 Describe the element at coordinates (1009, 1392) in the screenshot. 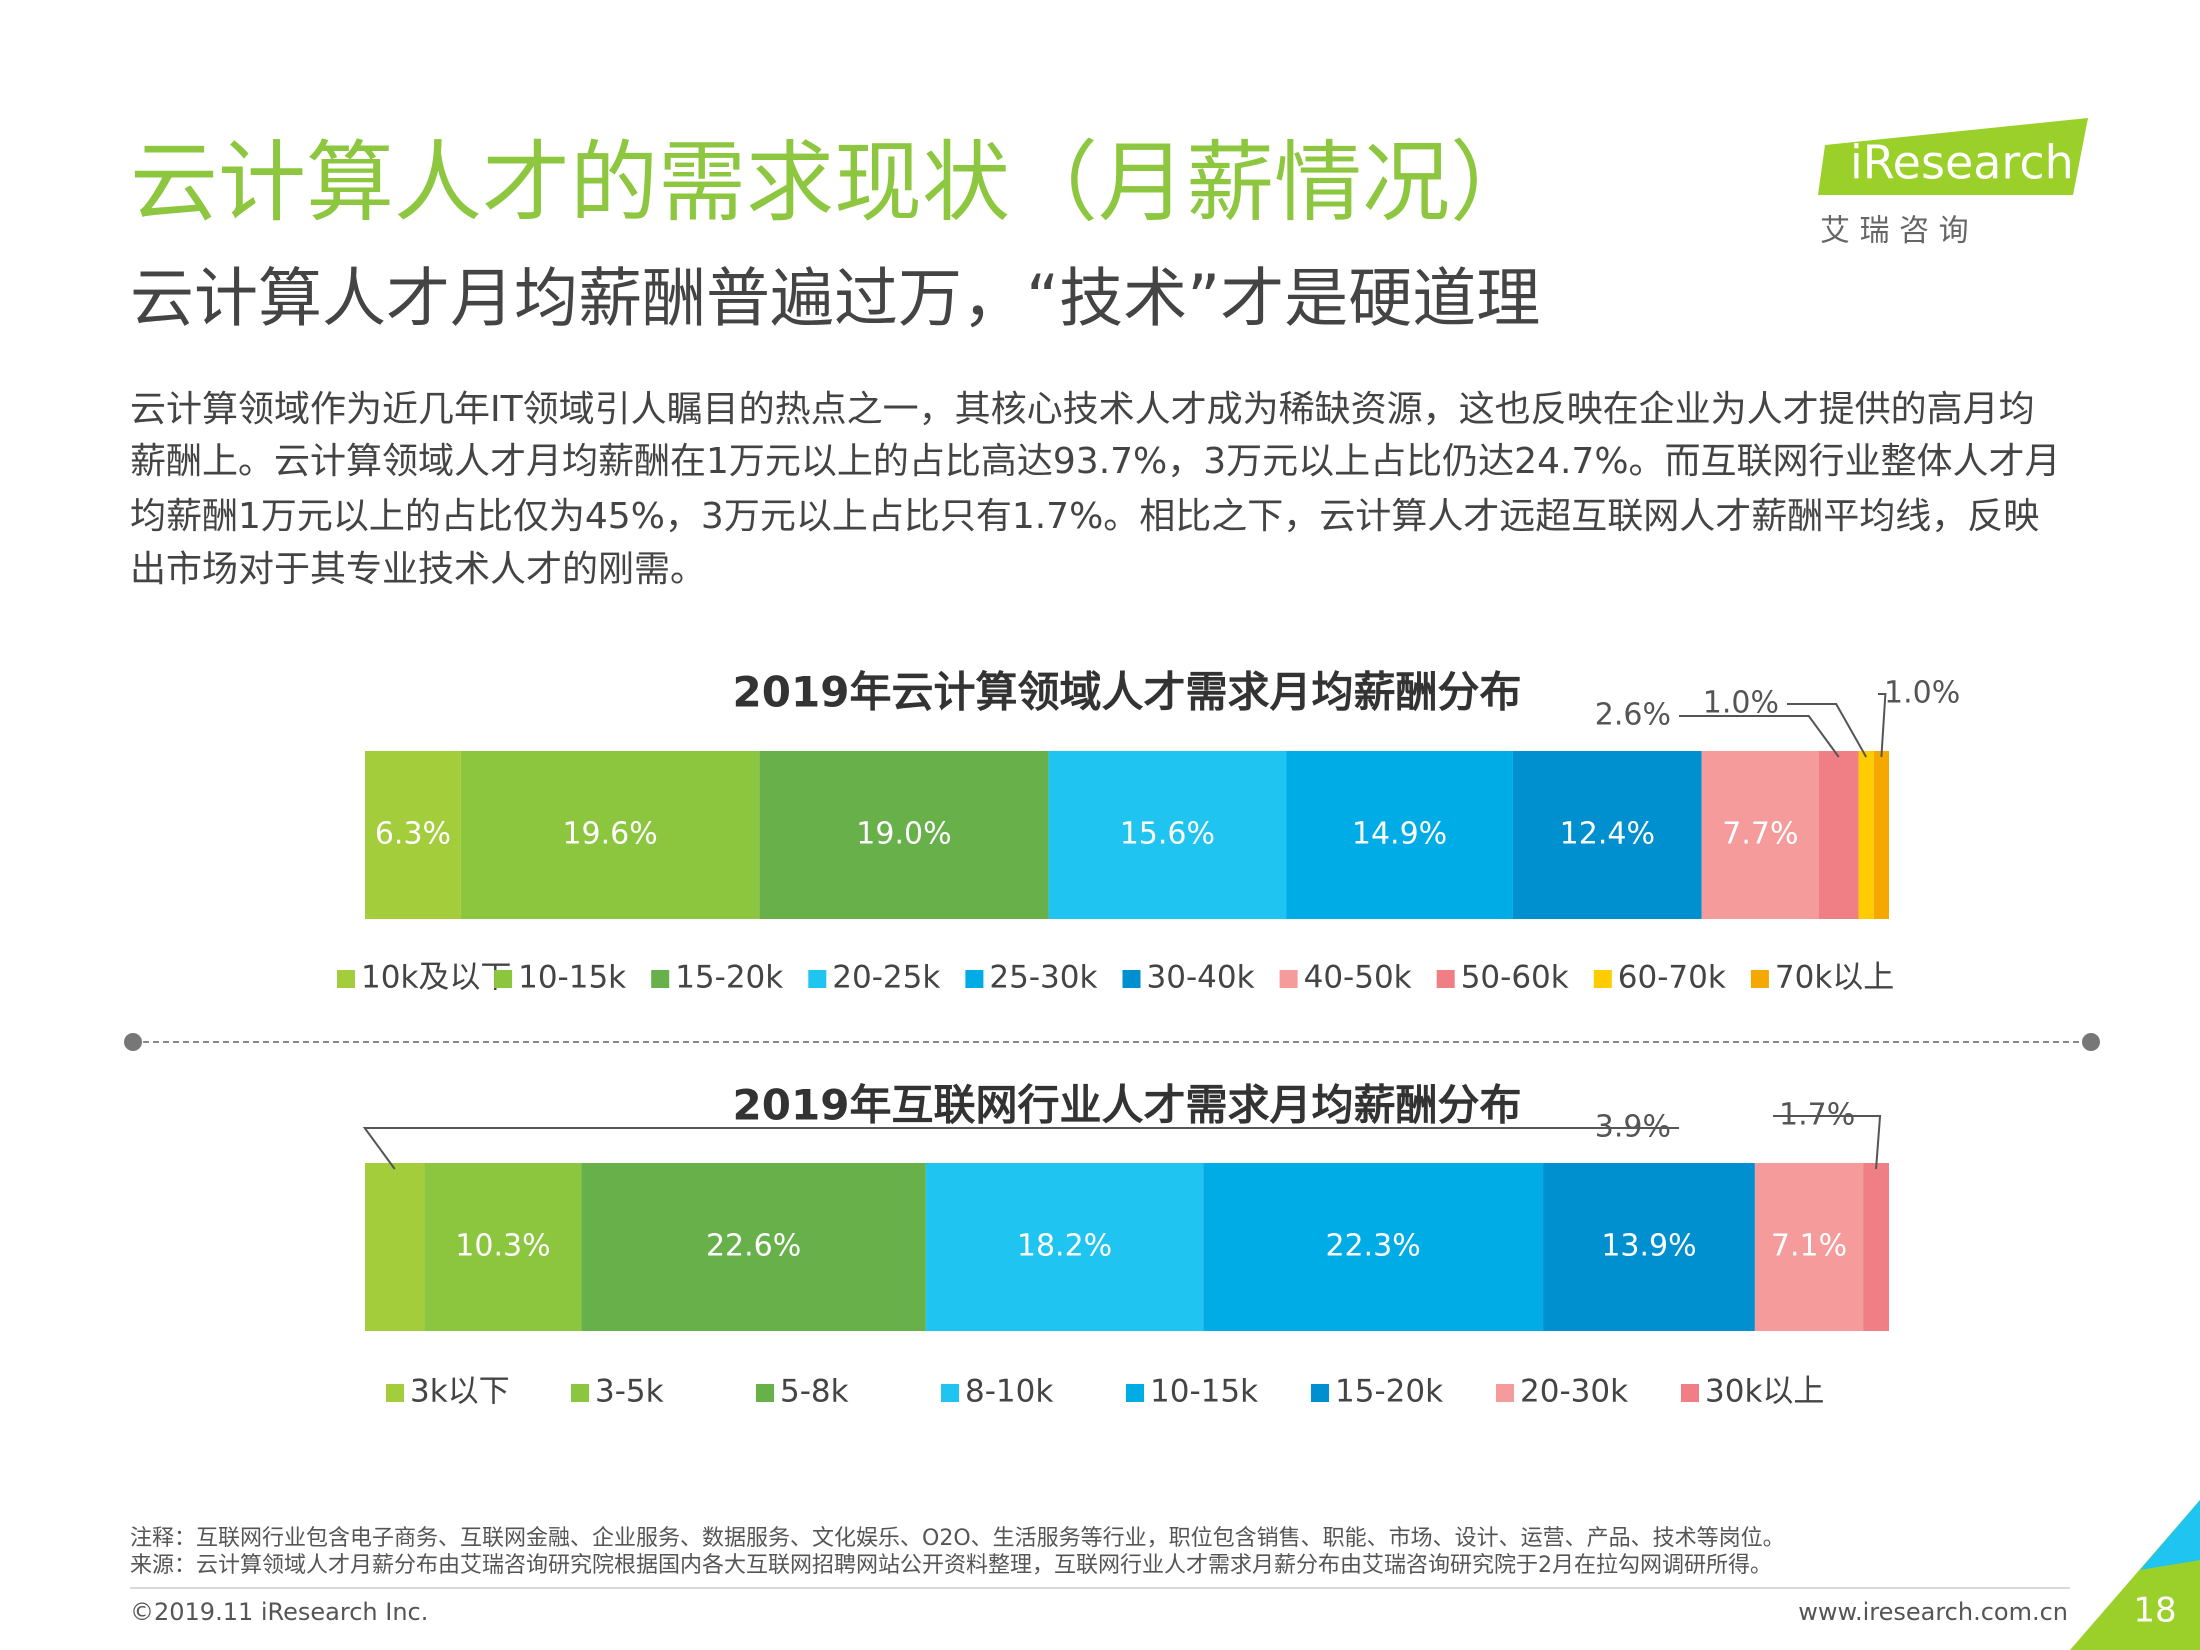

I see `legend-label: 8-10k` at that location.